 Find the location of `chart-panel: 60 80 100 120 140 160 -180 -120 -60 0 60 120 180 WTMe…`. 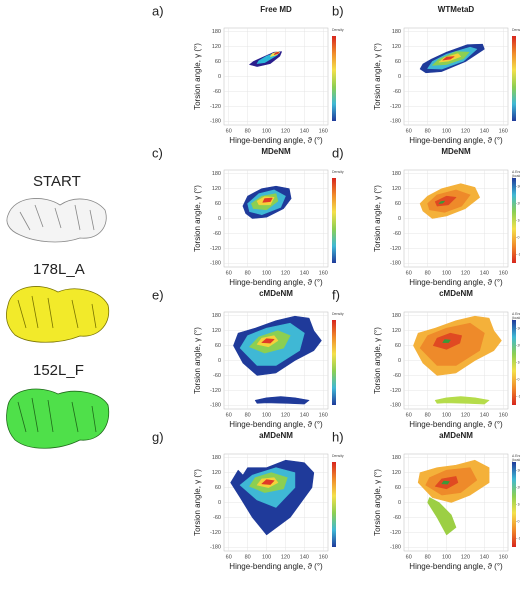

chart-panel: 60 80 100 120 140 160 -180 -120 -60 0 60 120 180 WTMe… is located at coordinates (426, 74).